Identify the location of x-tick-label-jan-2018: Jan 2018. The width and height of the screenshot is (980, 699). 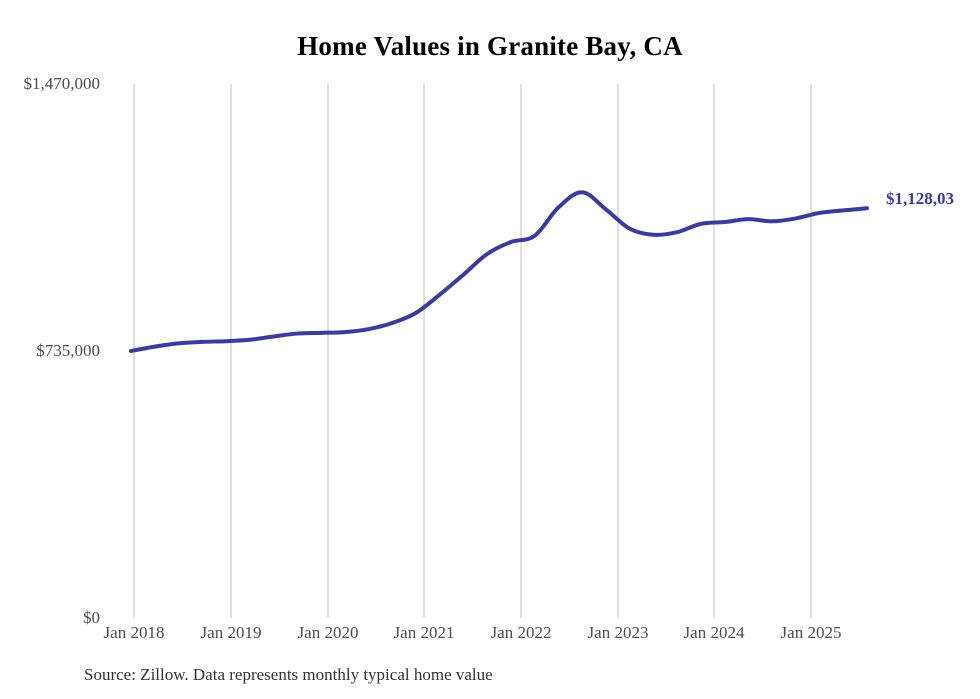
(134, 632).